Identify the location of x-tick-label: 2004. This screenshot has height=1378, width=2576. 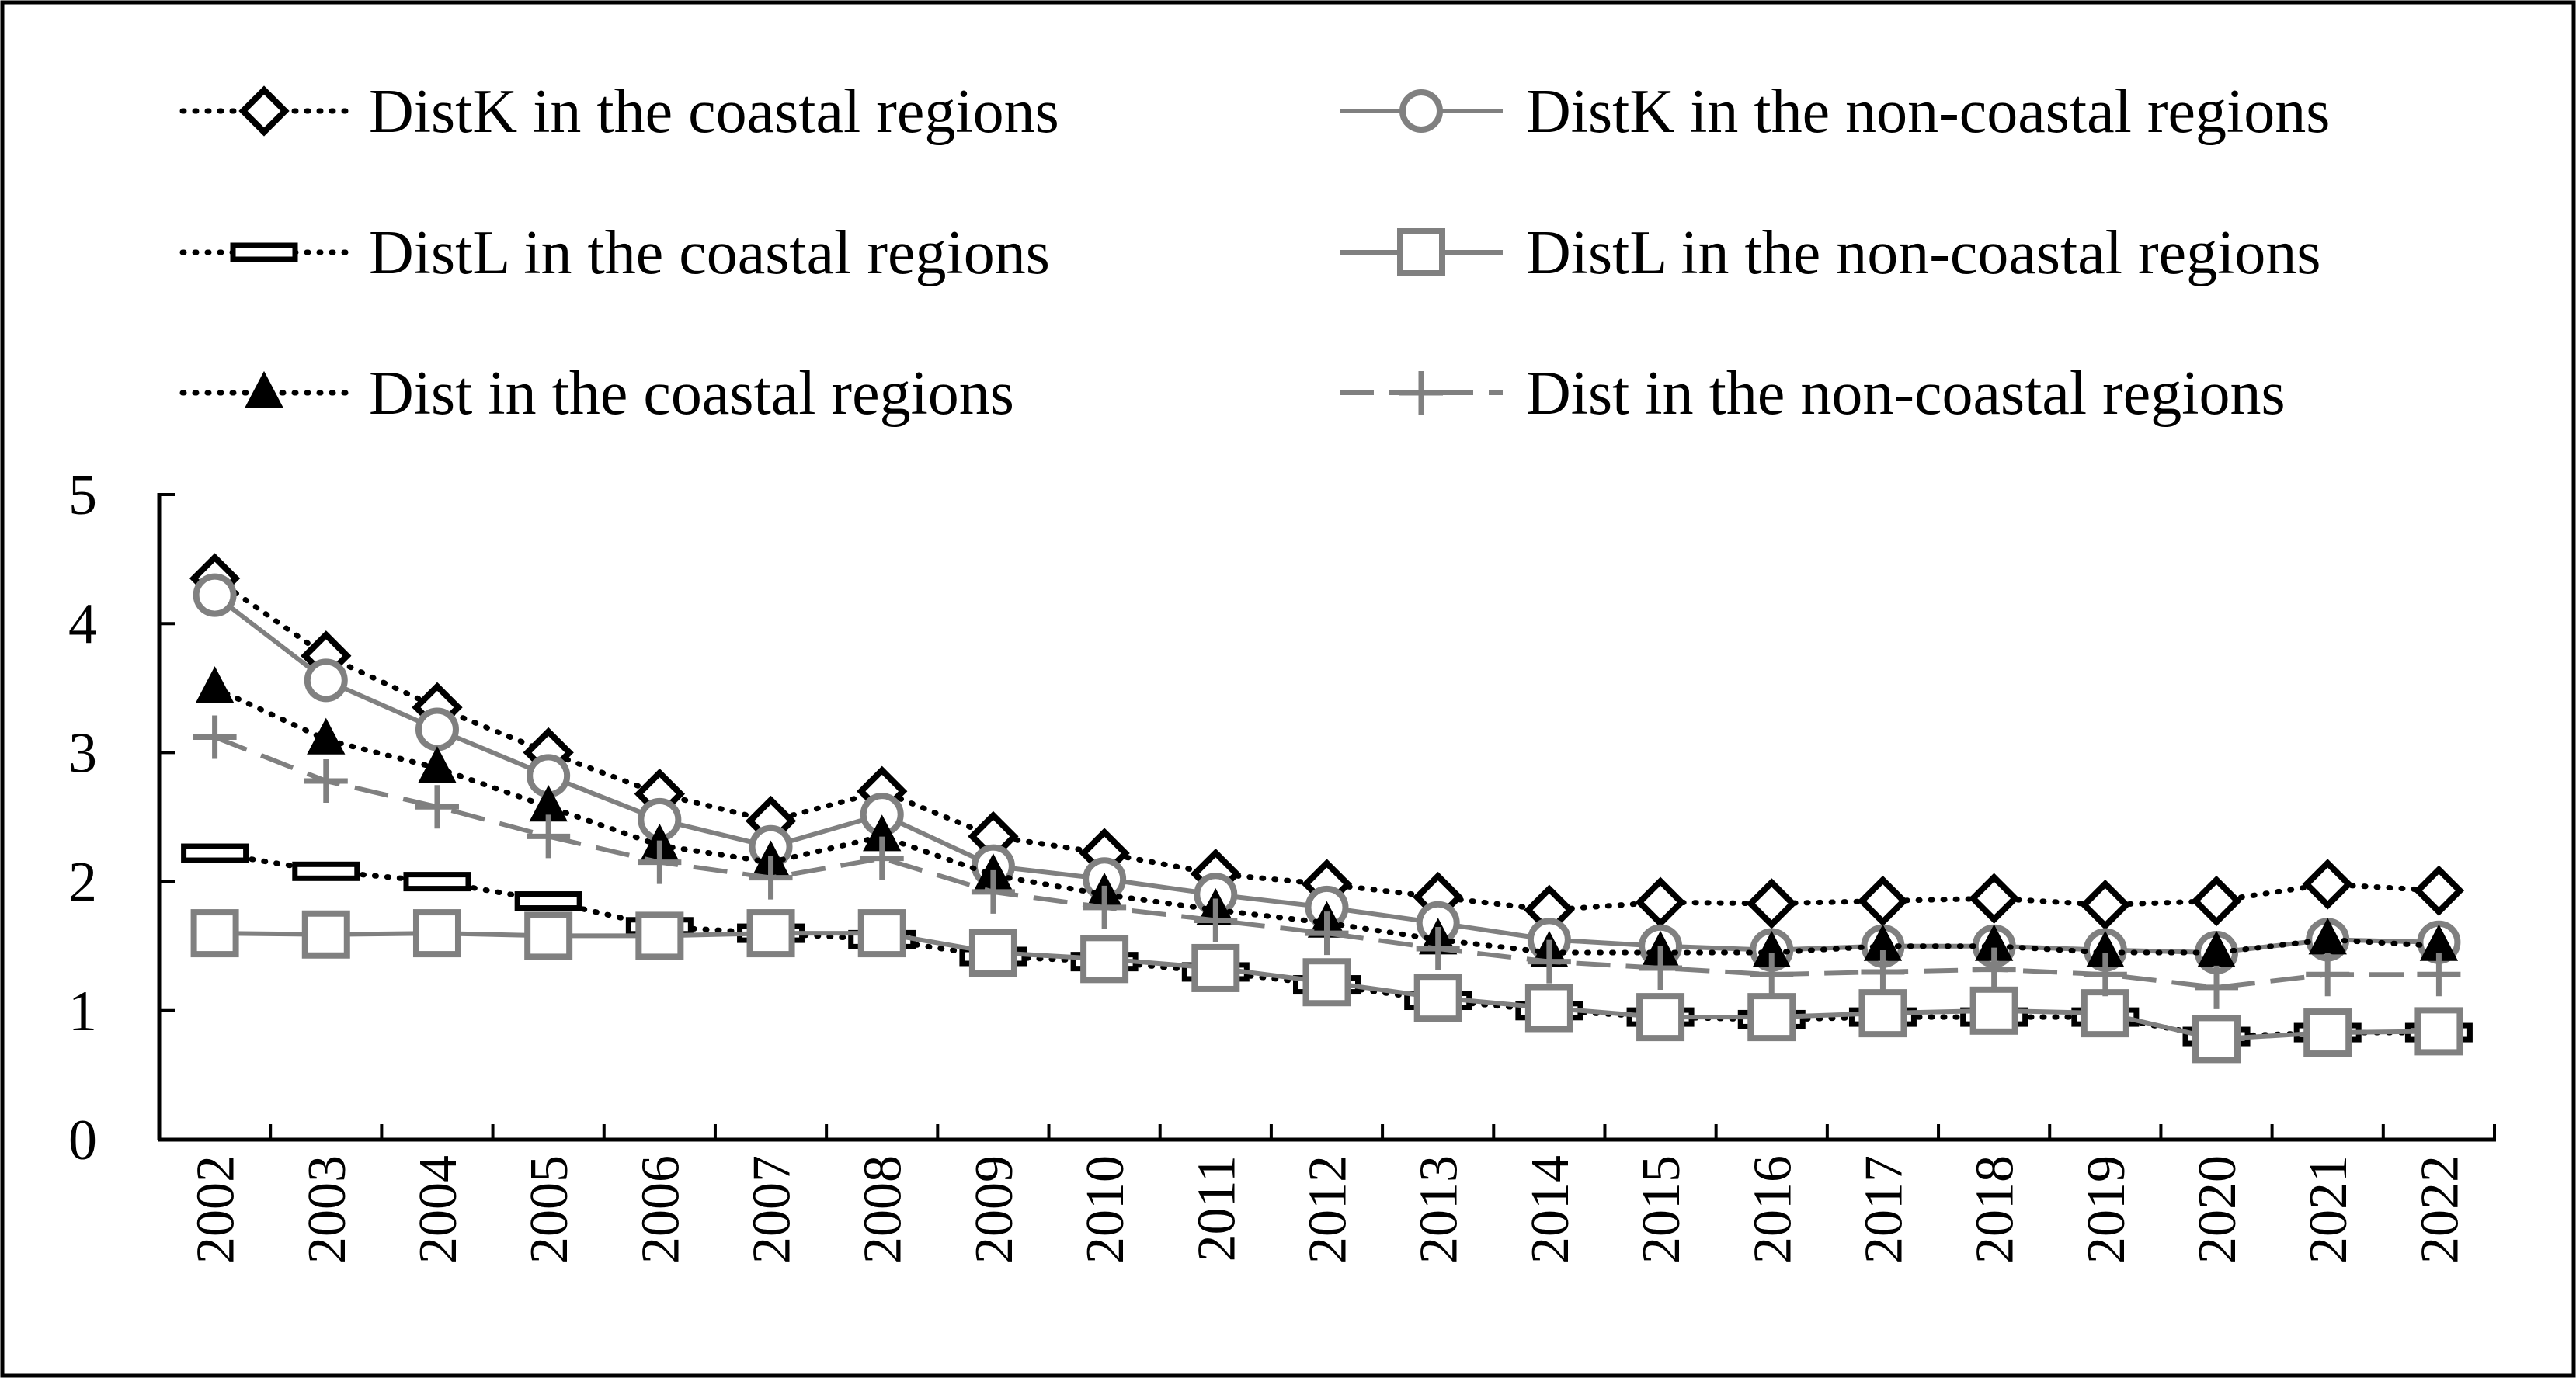
(438, 1209).